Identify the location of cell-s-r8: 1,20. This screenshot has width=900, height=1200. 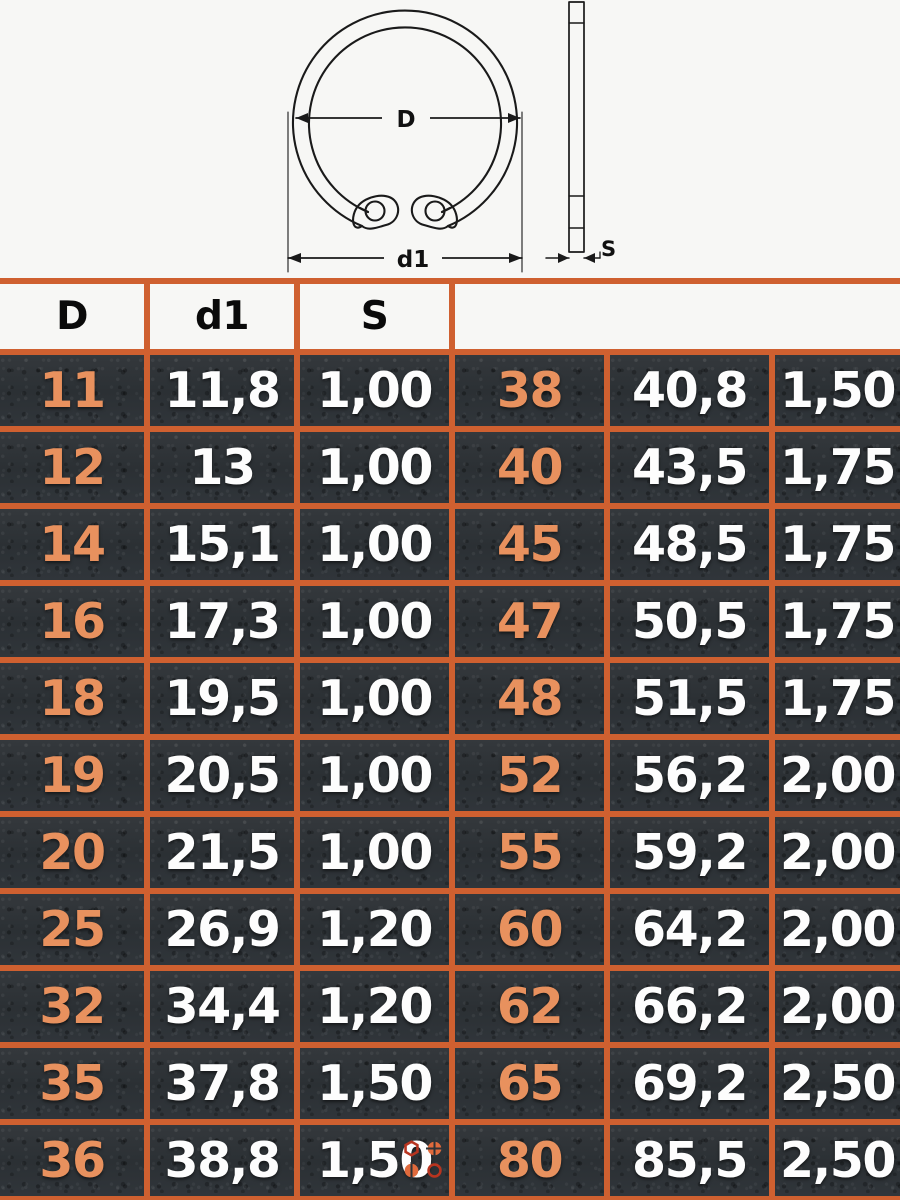
(377, 929).